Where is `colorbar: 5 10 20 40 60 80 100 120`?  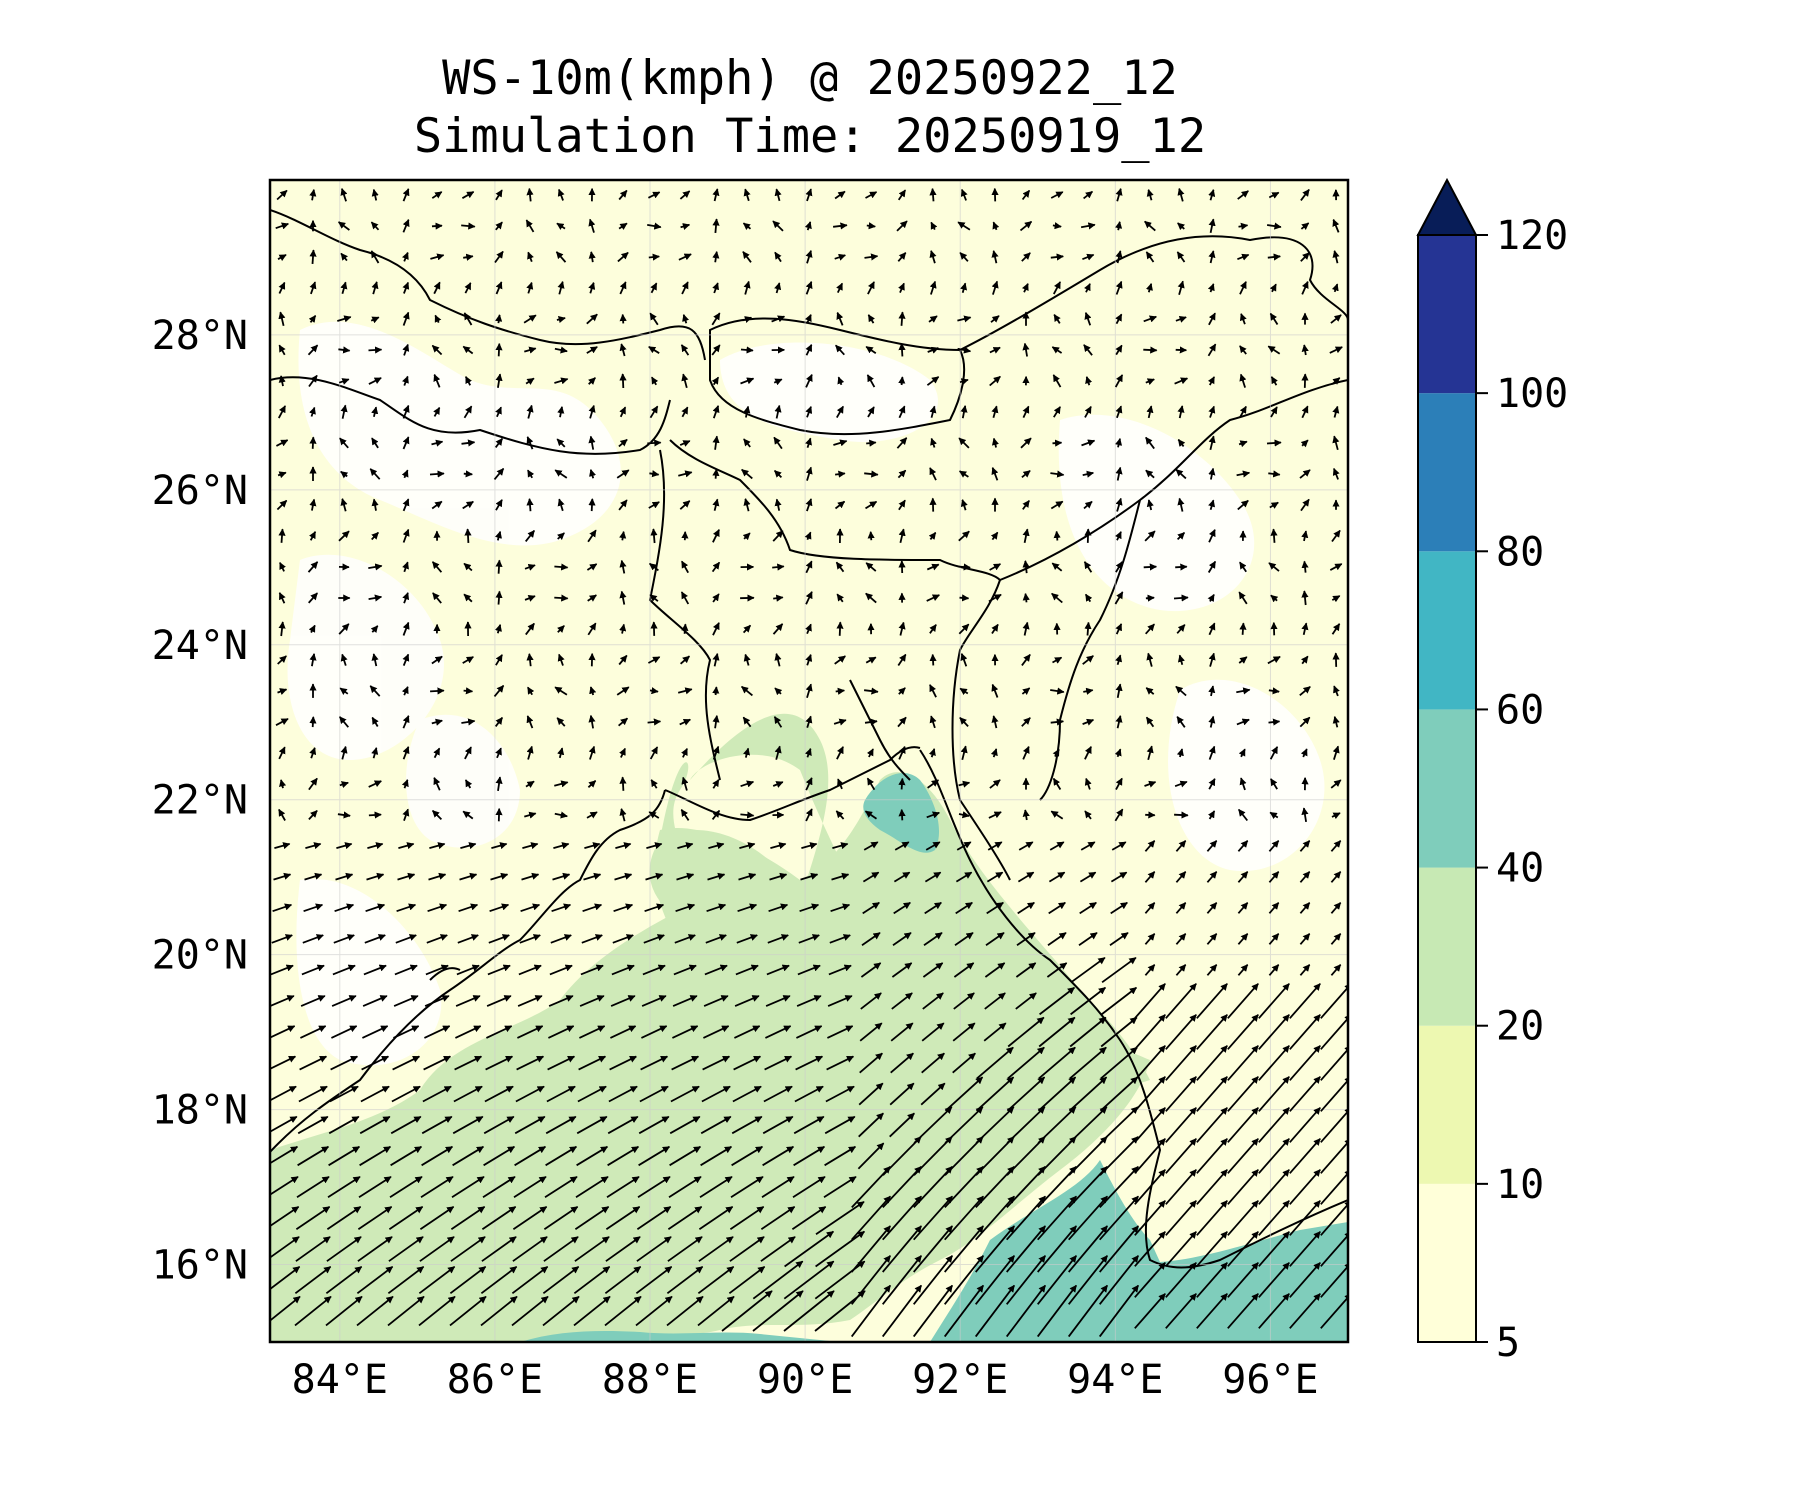
colorbar: 5 10 20 40 60 80 100 120 is located at coordinates (1492, 771).